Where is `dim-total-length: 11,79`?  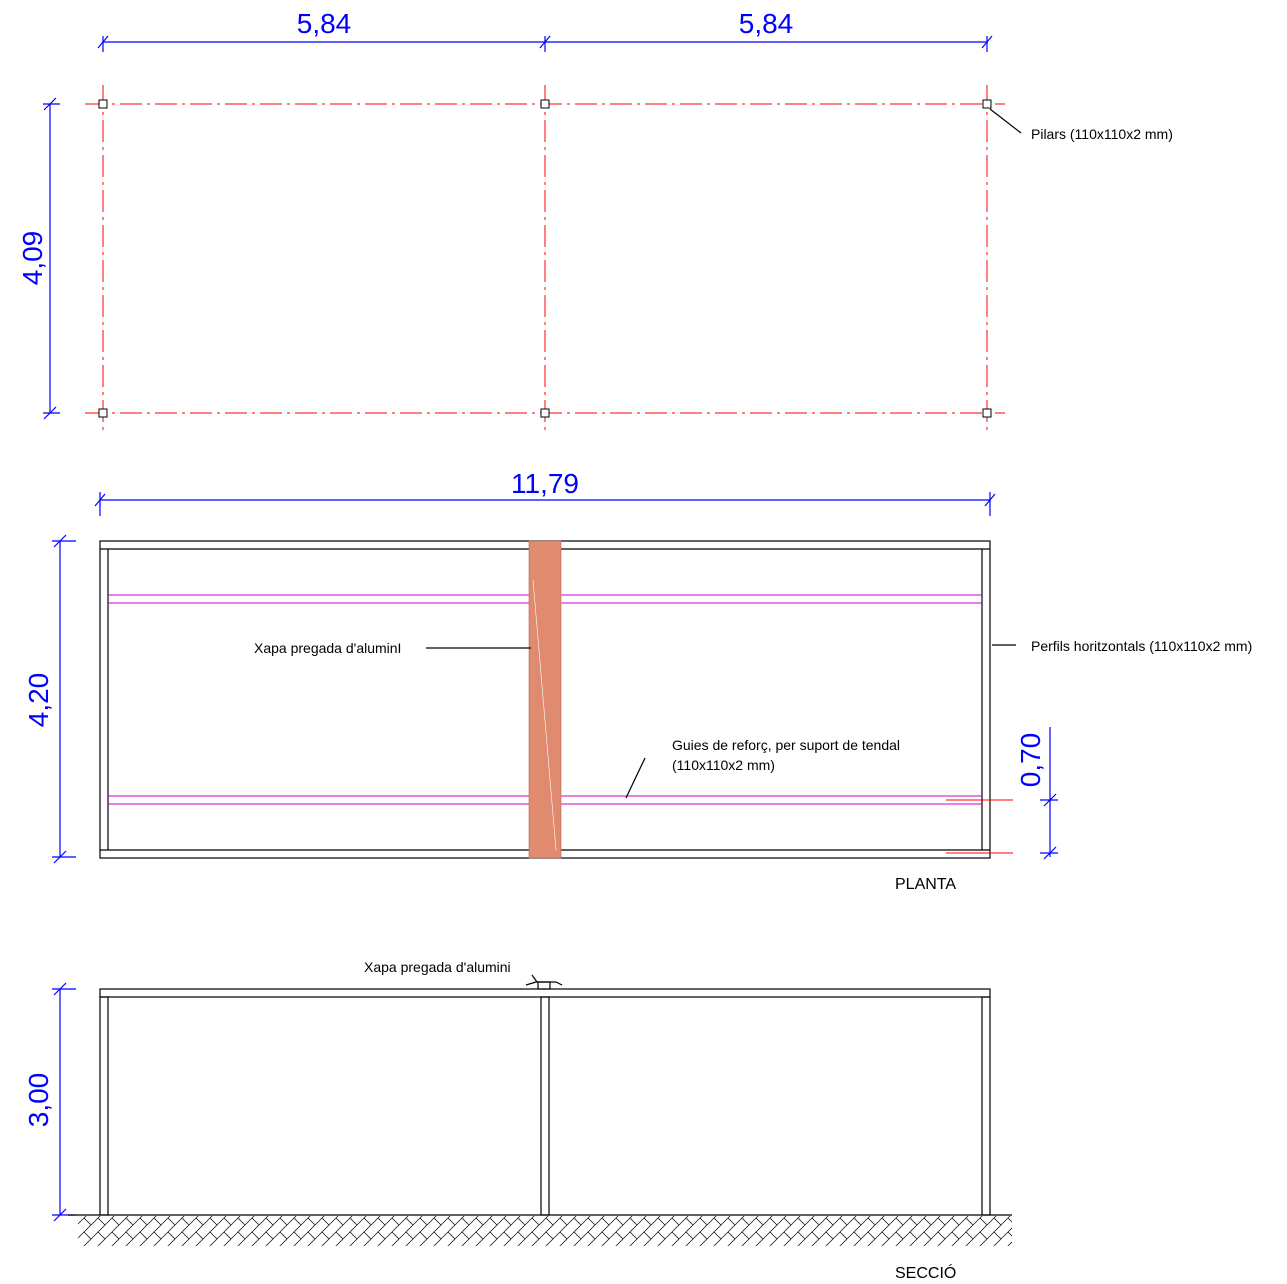
dim-total-length: 11,79 is located at coordinates (545, 483).